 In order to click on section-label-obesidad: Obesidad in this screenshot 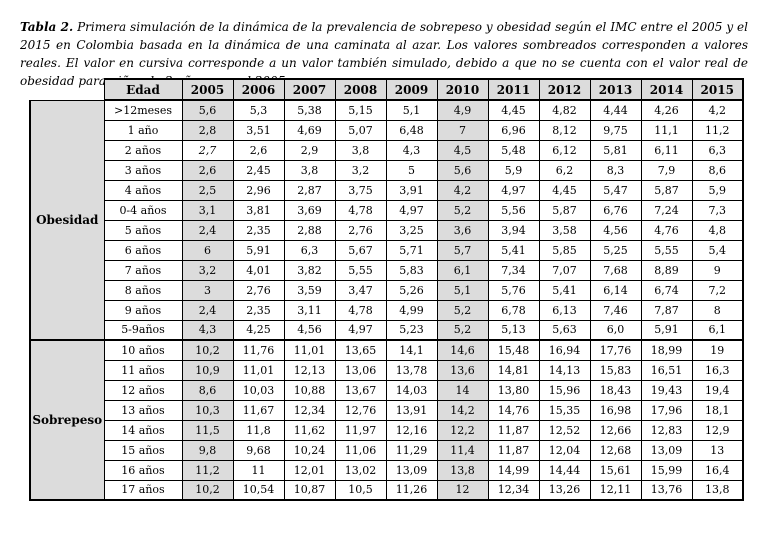, I will do `click(67, 220)`.